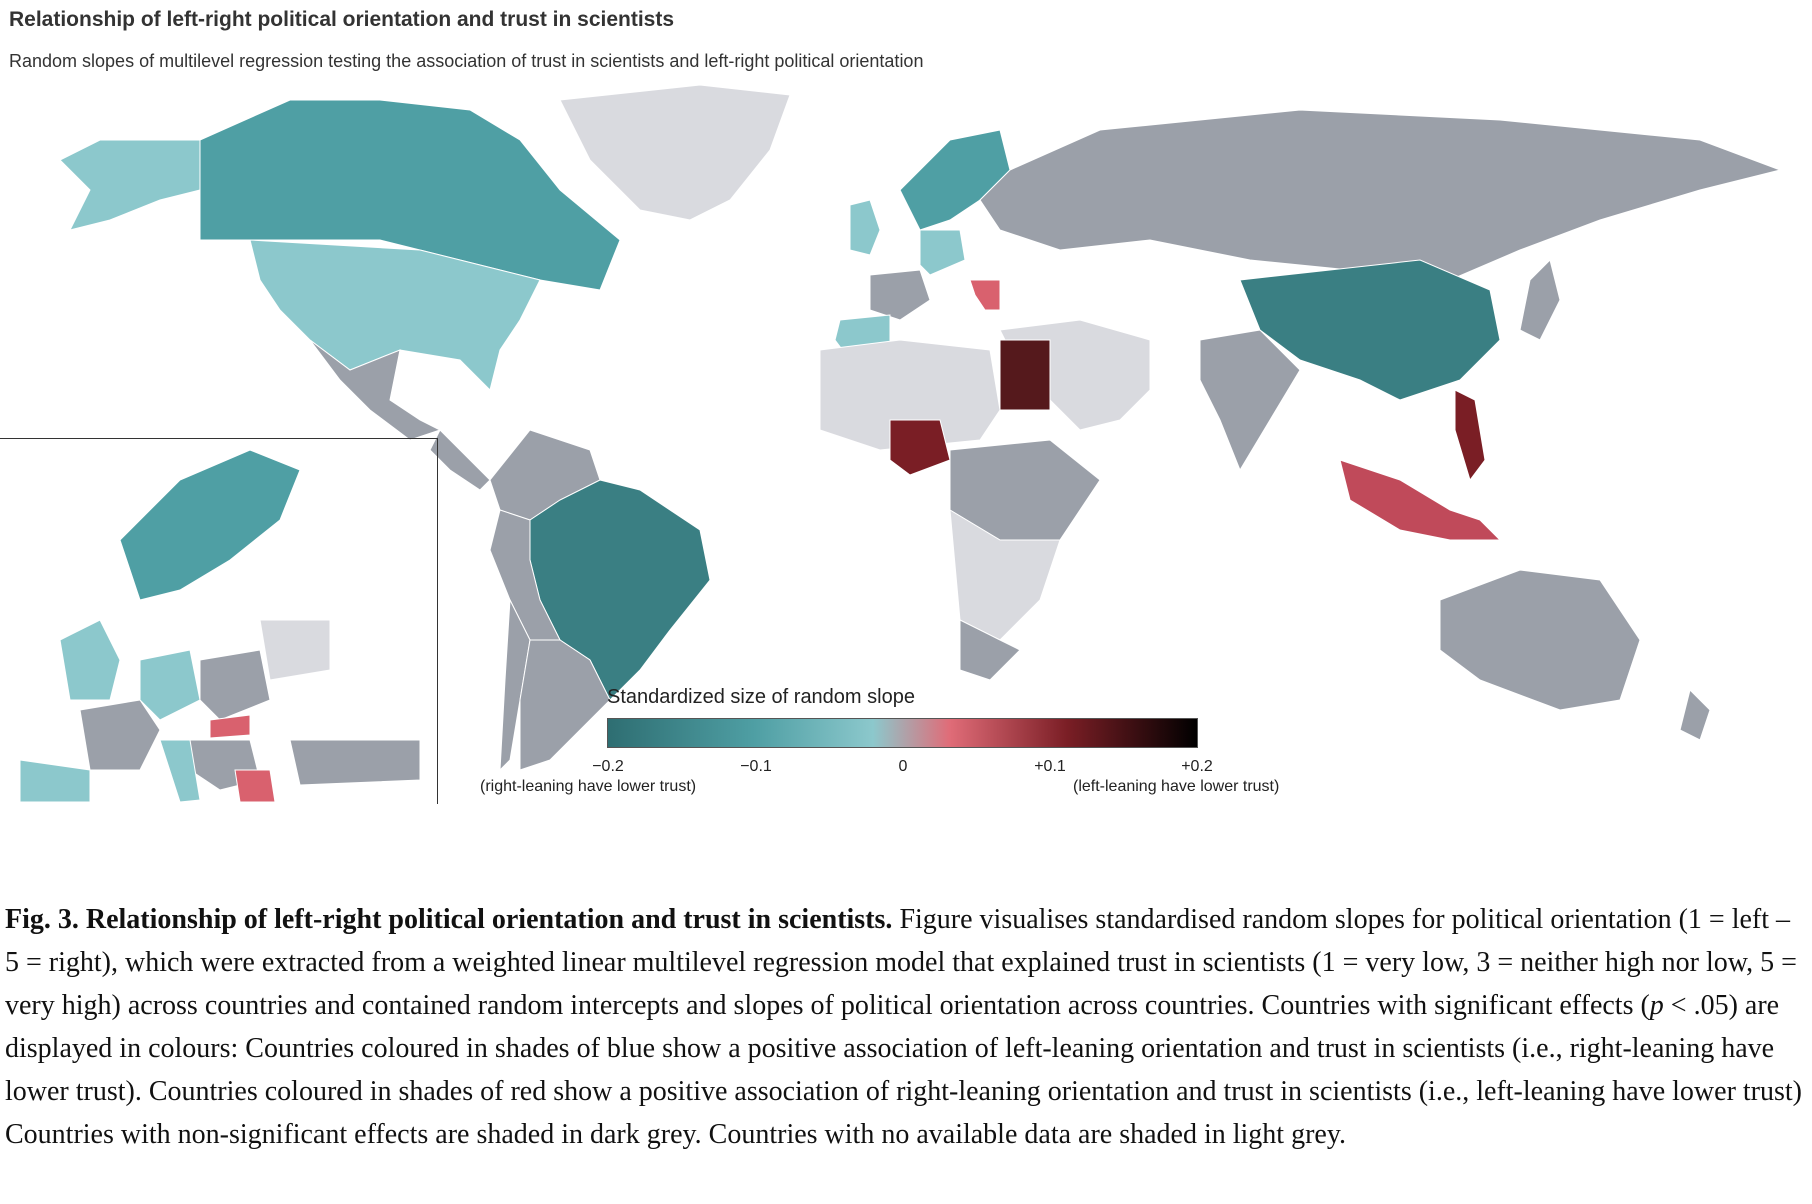 This screenshot has width=1812, height=1204. Describe the element at coordinates (1176, 786) in the screenshot. I see `legend-right-note: (left-leaning have lower trust)` at that location.